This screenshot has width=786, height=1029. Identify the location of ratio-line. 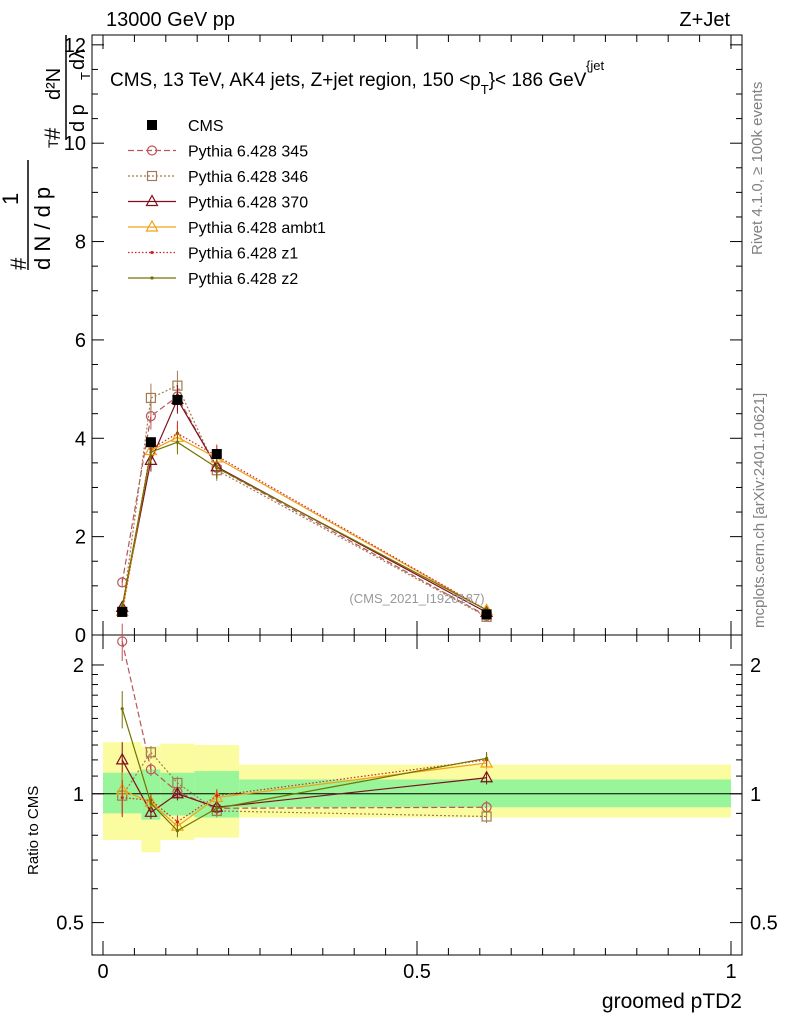
(304, 791).